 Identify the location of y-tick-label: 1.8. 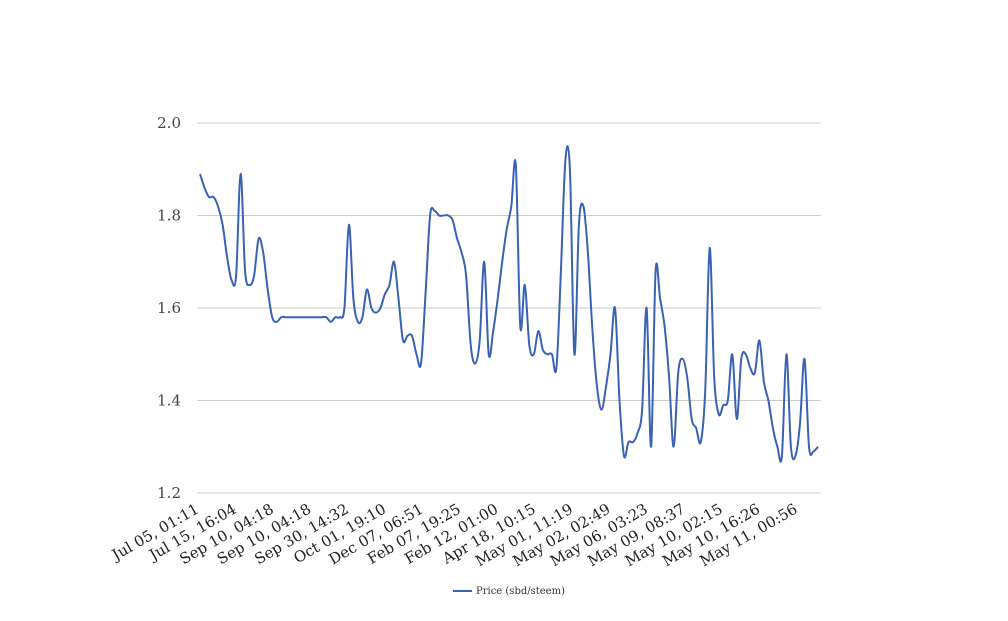
(169, 216).